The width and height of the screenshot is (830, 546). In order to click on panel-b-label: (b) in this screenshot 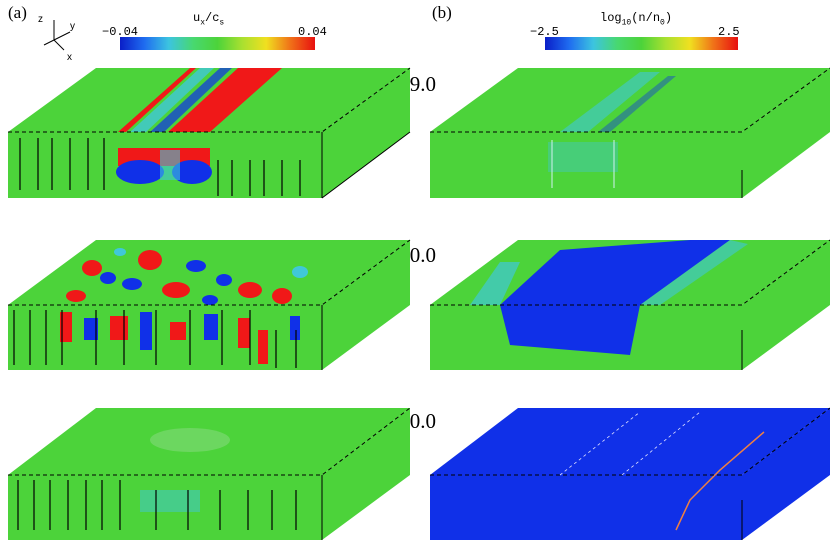, I will do `click(442, 12)`.